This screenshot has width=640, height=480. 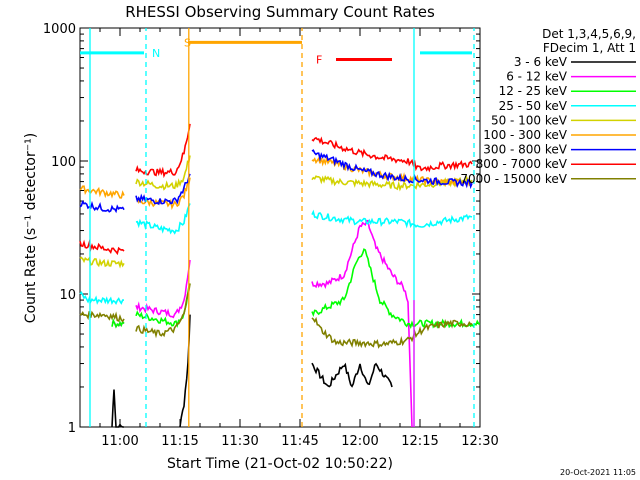 What do you see at coordinates (280, 464) in the screenshot?
I see `x-axis-label: Start Time (21-Oct-02 10:50:22)` at bounding box center [280, 464].